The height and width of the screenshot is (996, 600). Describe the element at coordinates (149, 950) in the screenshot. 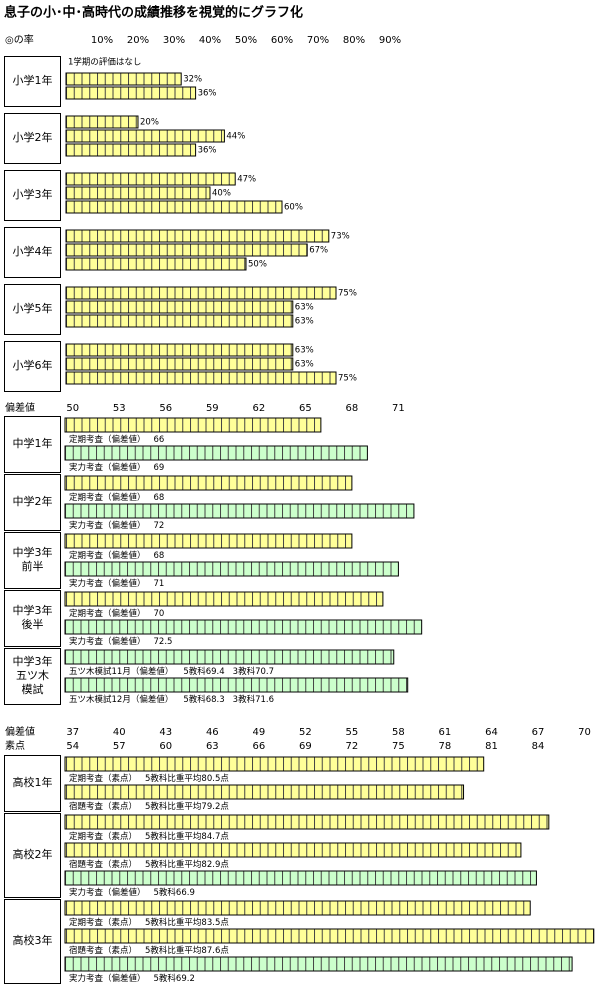

I see `bar-label: 宿題考査（素点） 5教科比重平均87.6点` at that location.